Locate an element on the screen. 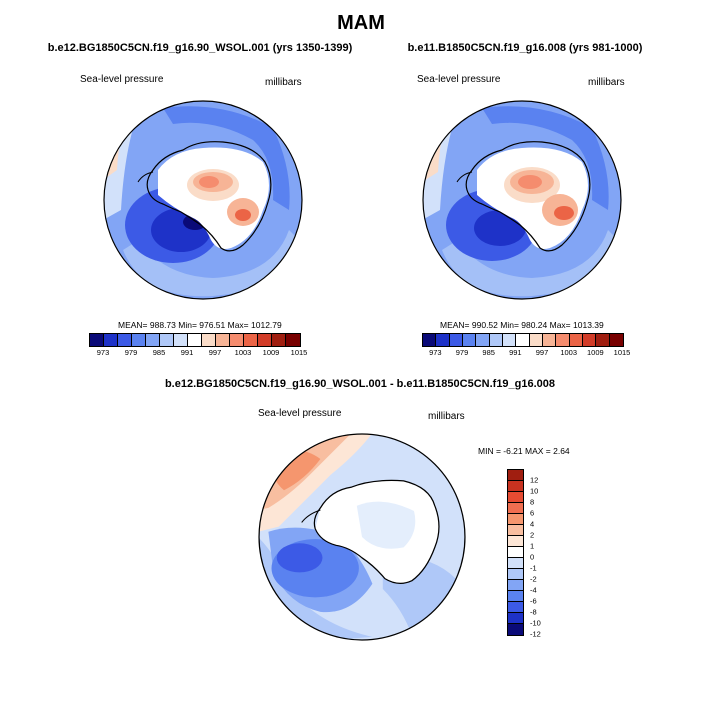 The width and height of the screenshot is (722, 721). colorbar-tick-label: 0 is located at coordinates (532, 557).